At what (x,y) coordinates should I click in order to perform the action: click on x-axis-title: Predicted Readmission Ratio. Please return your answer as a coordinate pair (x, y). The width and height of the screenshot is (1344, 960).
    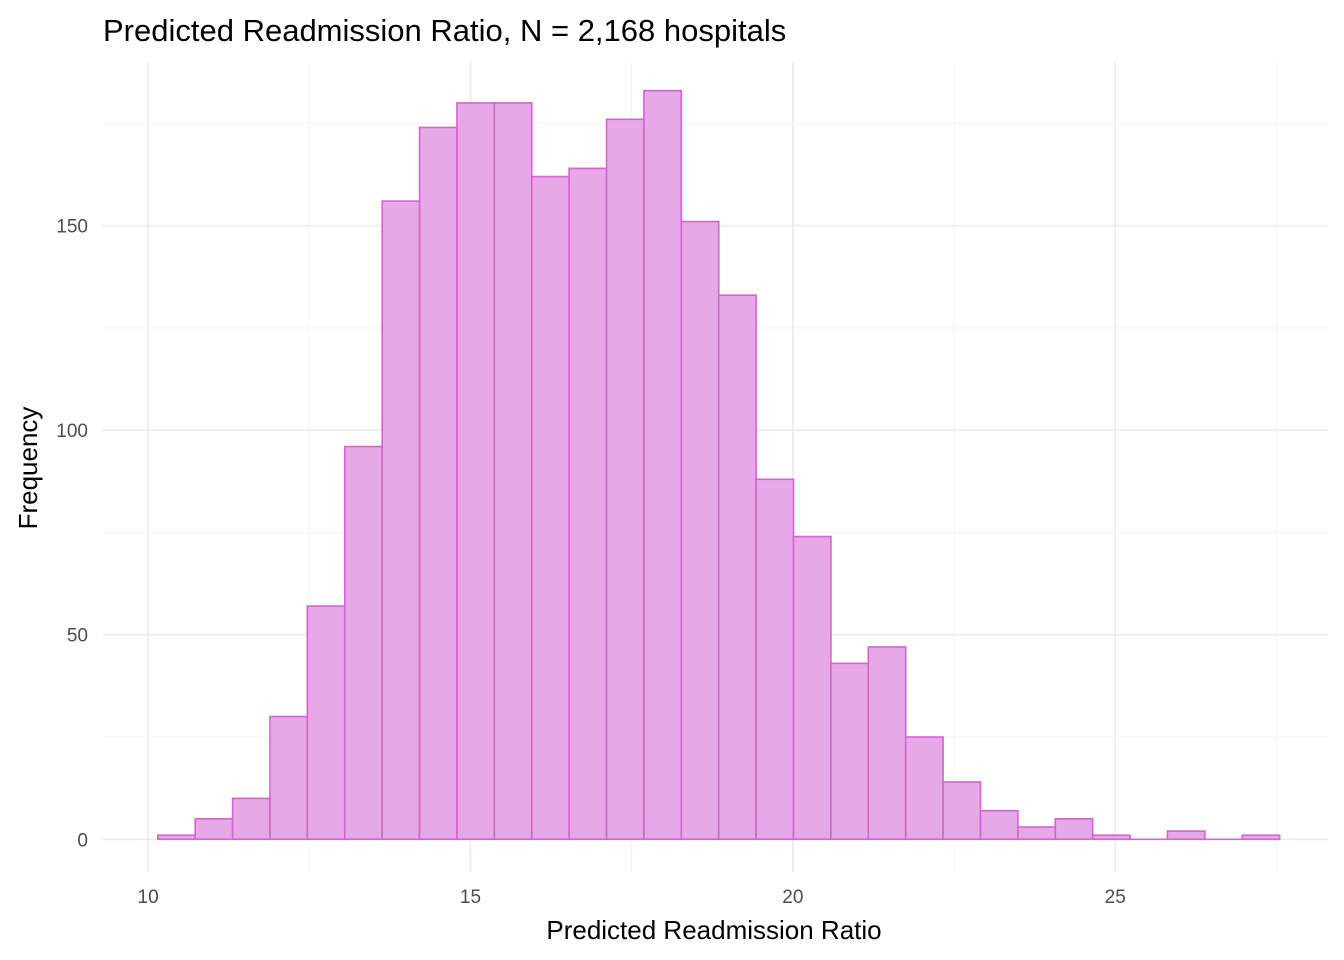
    Looking at the image, I should click on (713, 930).